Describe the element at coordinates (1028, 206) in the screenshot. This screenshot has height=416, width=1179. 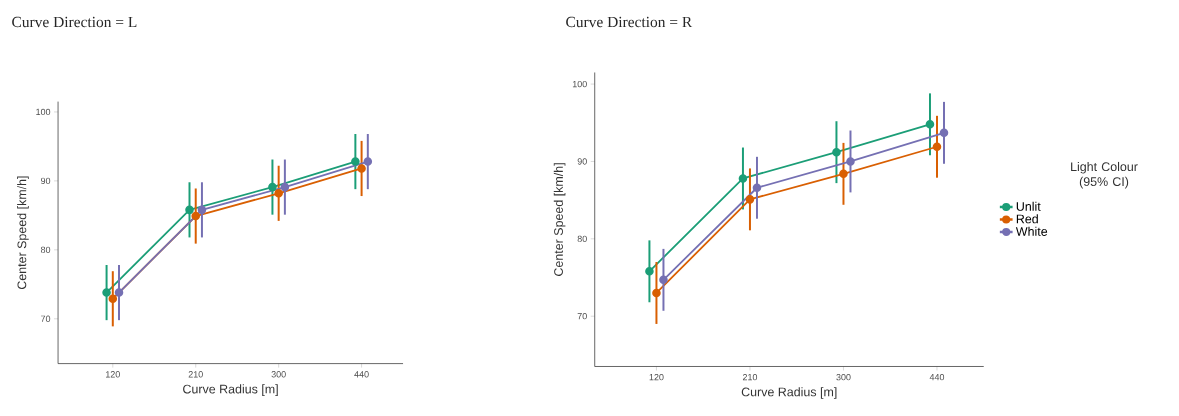
I see `legend-label: Unlit` at that location.